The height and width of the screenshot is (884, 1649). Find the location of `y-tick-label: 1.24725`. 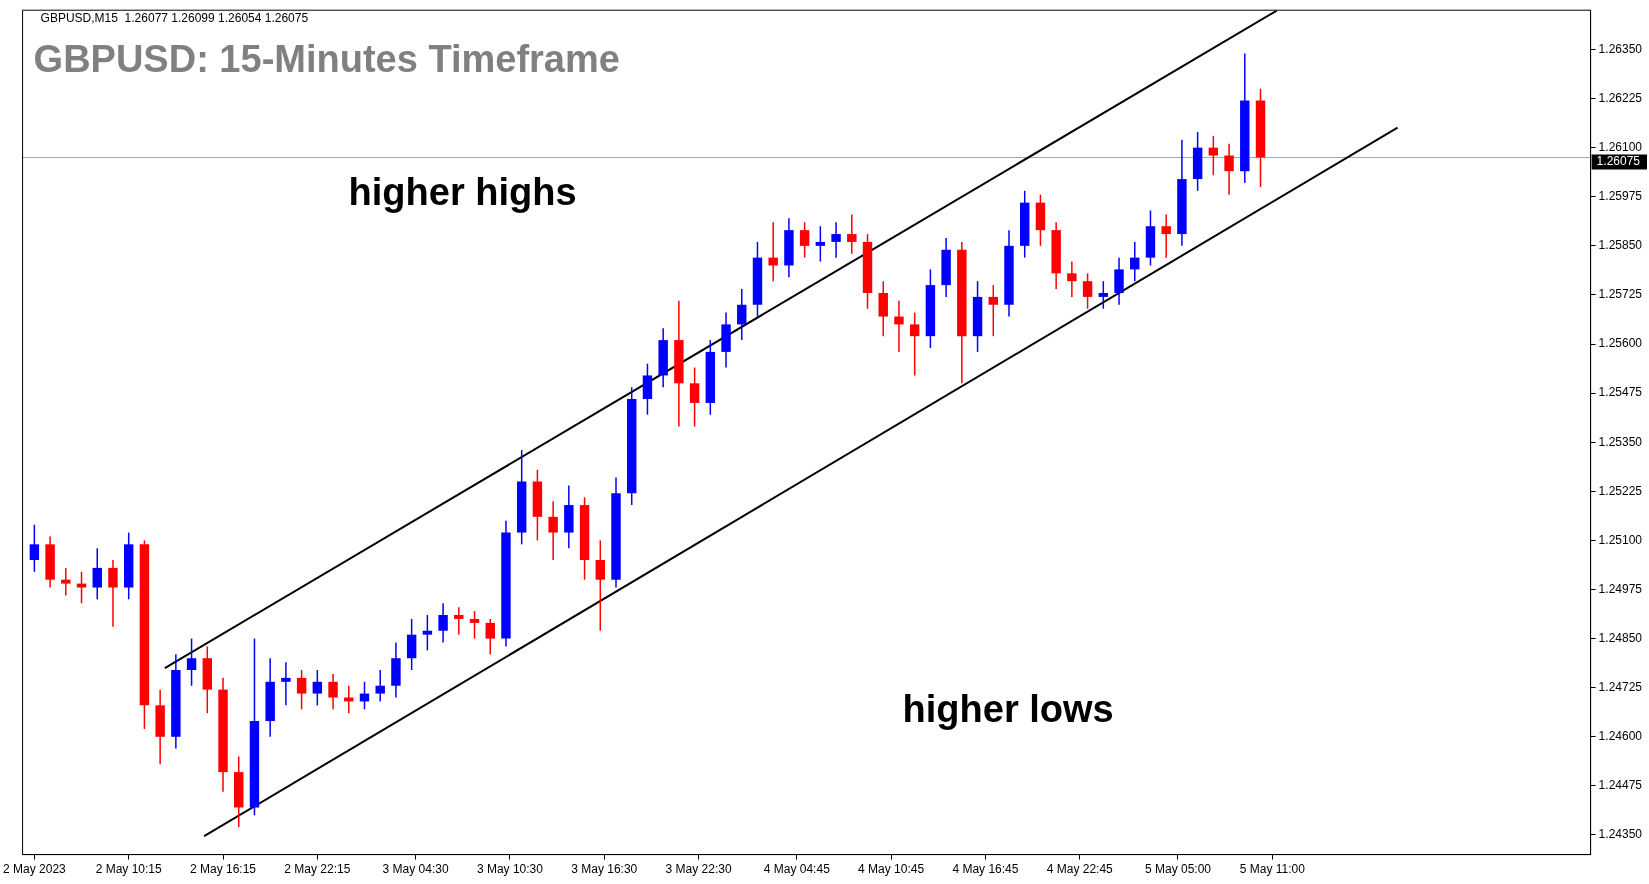

y-tick-label: 1.24725 is located at coordinates (1620, 687).